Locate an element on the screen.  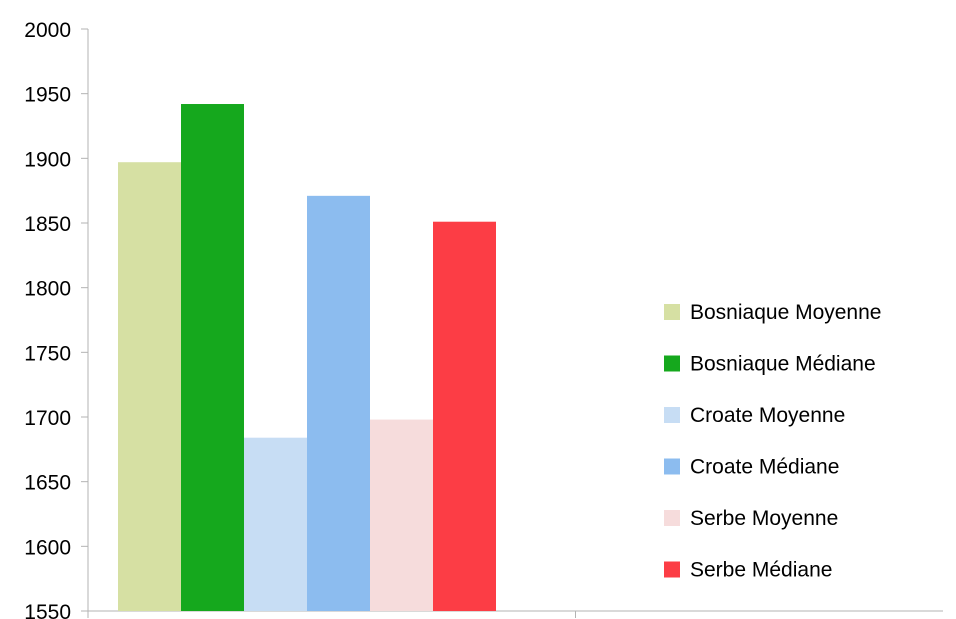
legend-label: Croate Médiane is located at coordinates (764, 467).